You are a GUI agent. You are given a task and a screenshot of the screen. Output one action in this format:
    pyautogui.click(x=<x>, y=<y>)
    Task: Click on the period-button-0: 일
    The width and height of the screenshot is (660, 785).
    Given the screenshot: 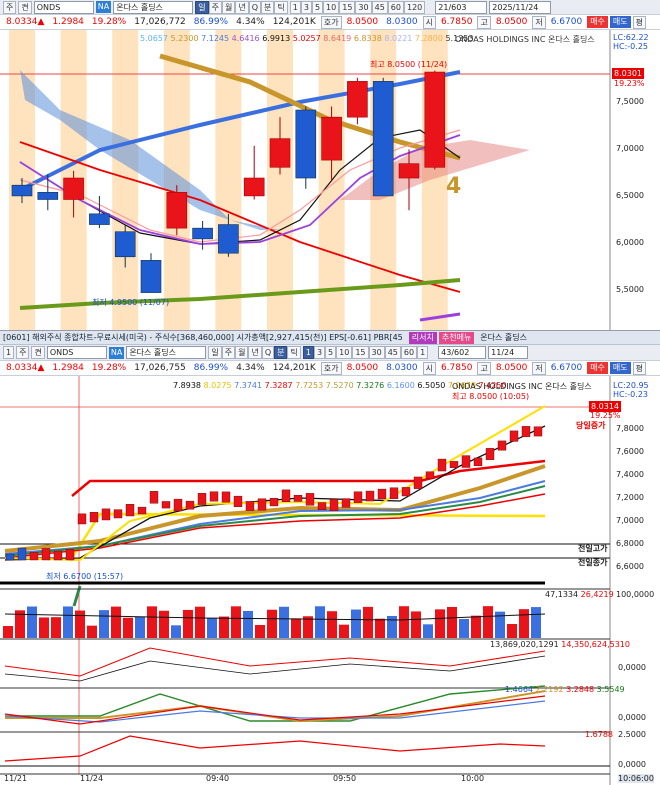 What is the action you would take?
    pyautogui.click(x=202, y=7)
    